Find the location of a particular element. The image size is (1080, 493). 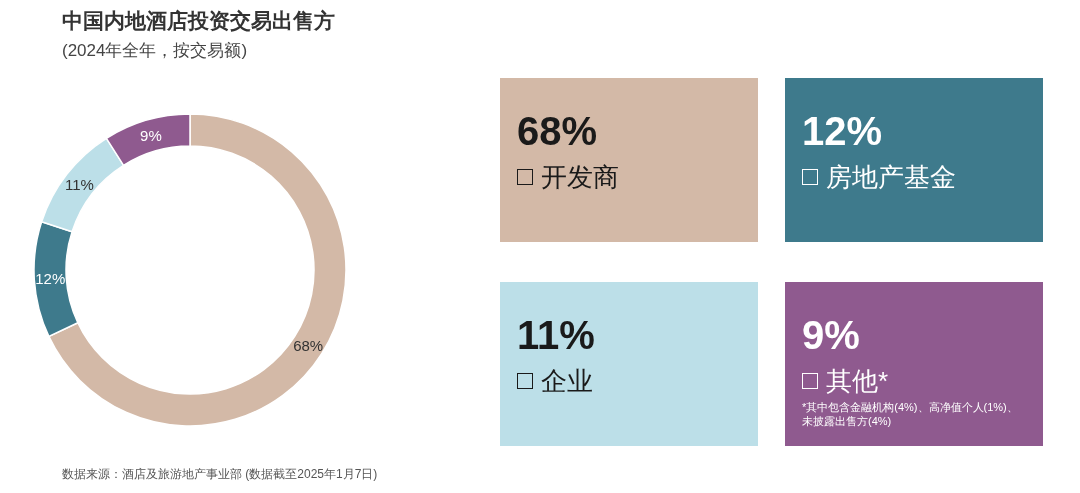

source-note: 数据来源：酒店及旅游地产事业部 (数据截至2025年1月7日) is located at coordinates (220, 474).